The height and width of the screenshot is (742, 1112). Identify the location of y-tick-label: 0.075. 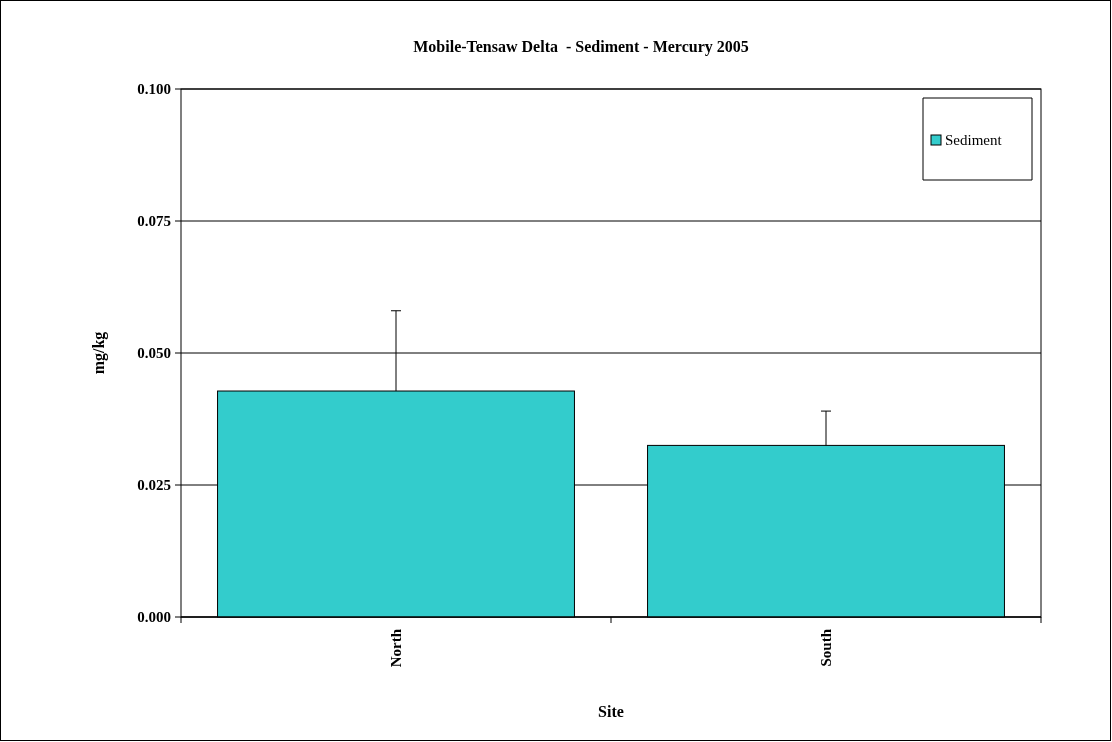
(154, 221).